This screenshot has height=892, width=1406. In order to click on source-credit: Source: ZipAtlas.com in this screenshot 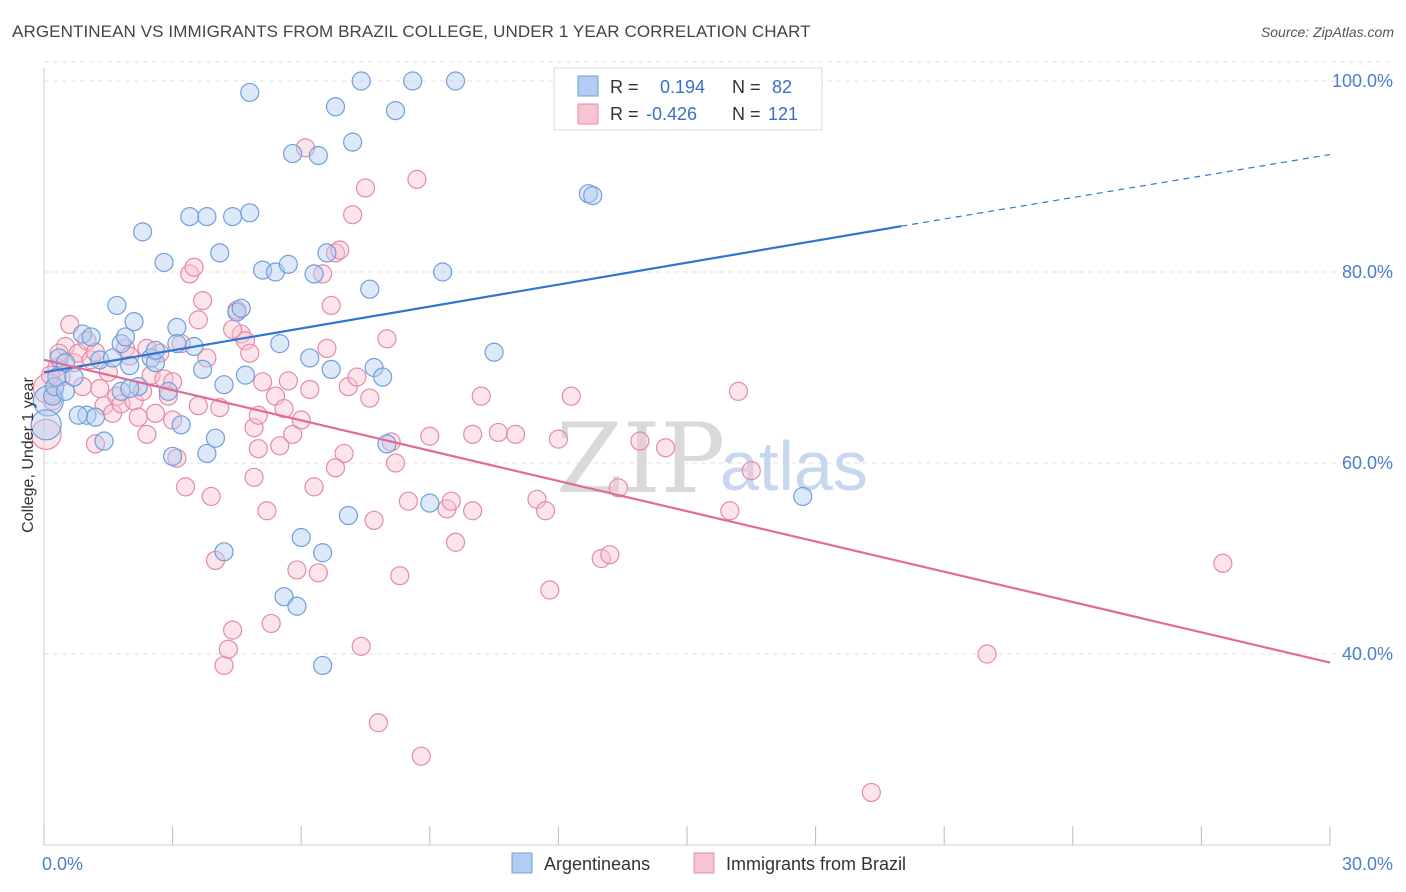, I will do `click(1327, 32)`.